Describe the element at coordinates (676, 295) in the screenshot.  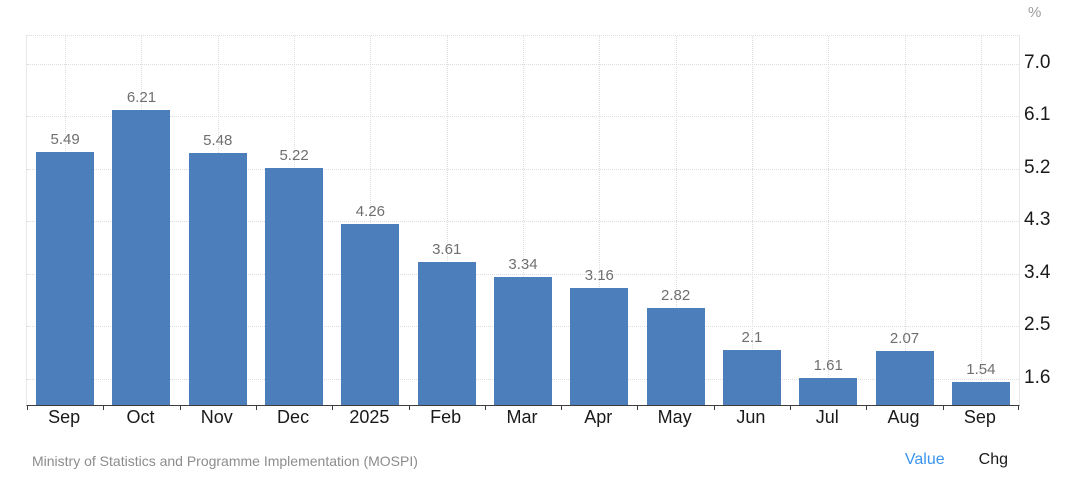
I see `bar-value-label: 2.82` at that location.